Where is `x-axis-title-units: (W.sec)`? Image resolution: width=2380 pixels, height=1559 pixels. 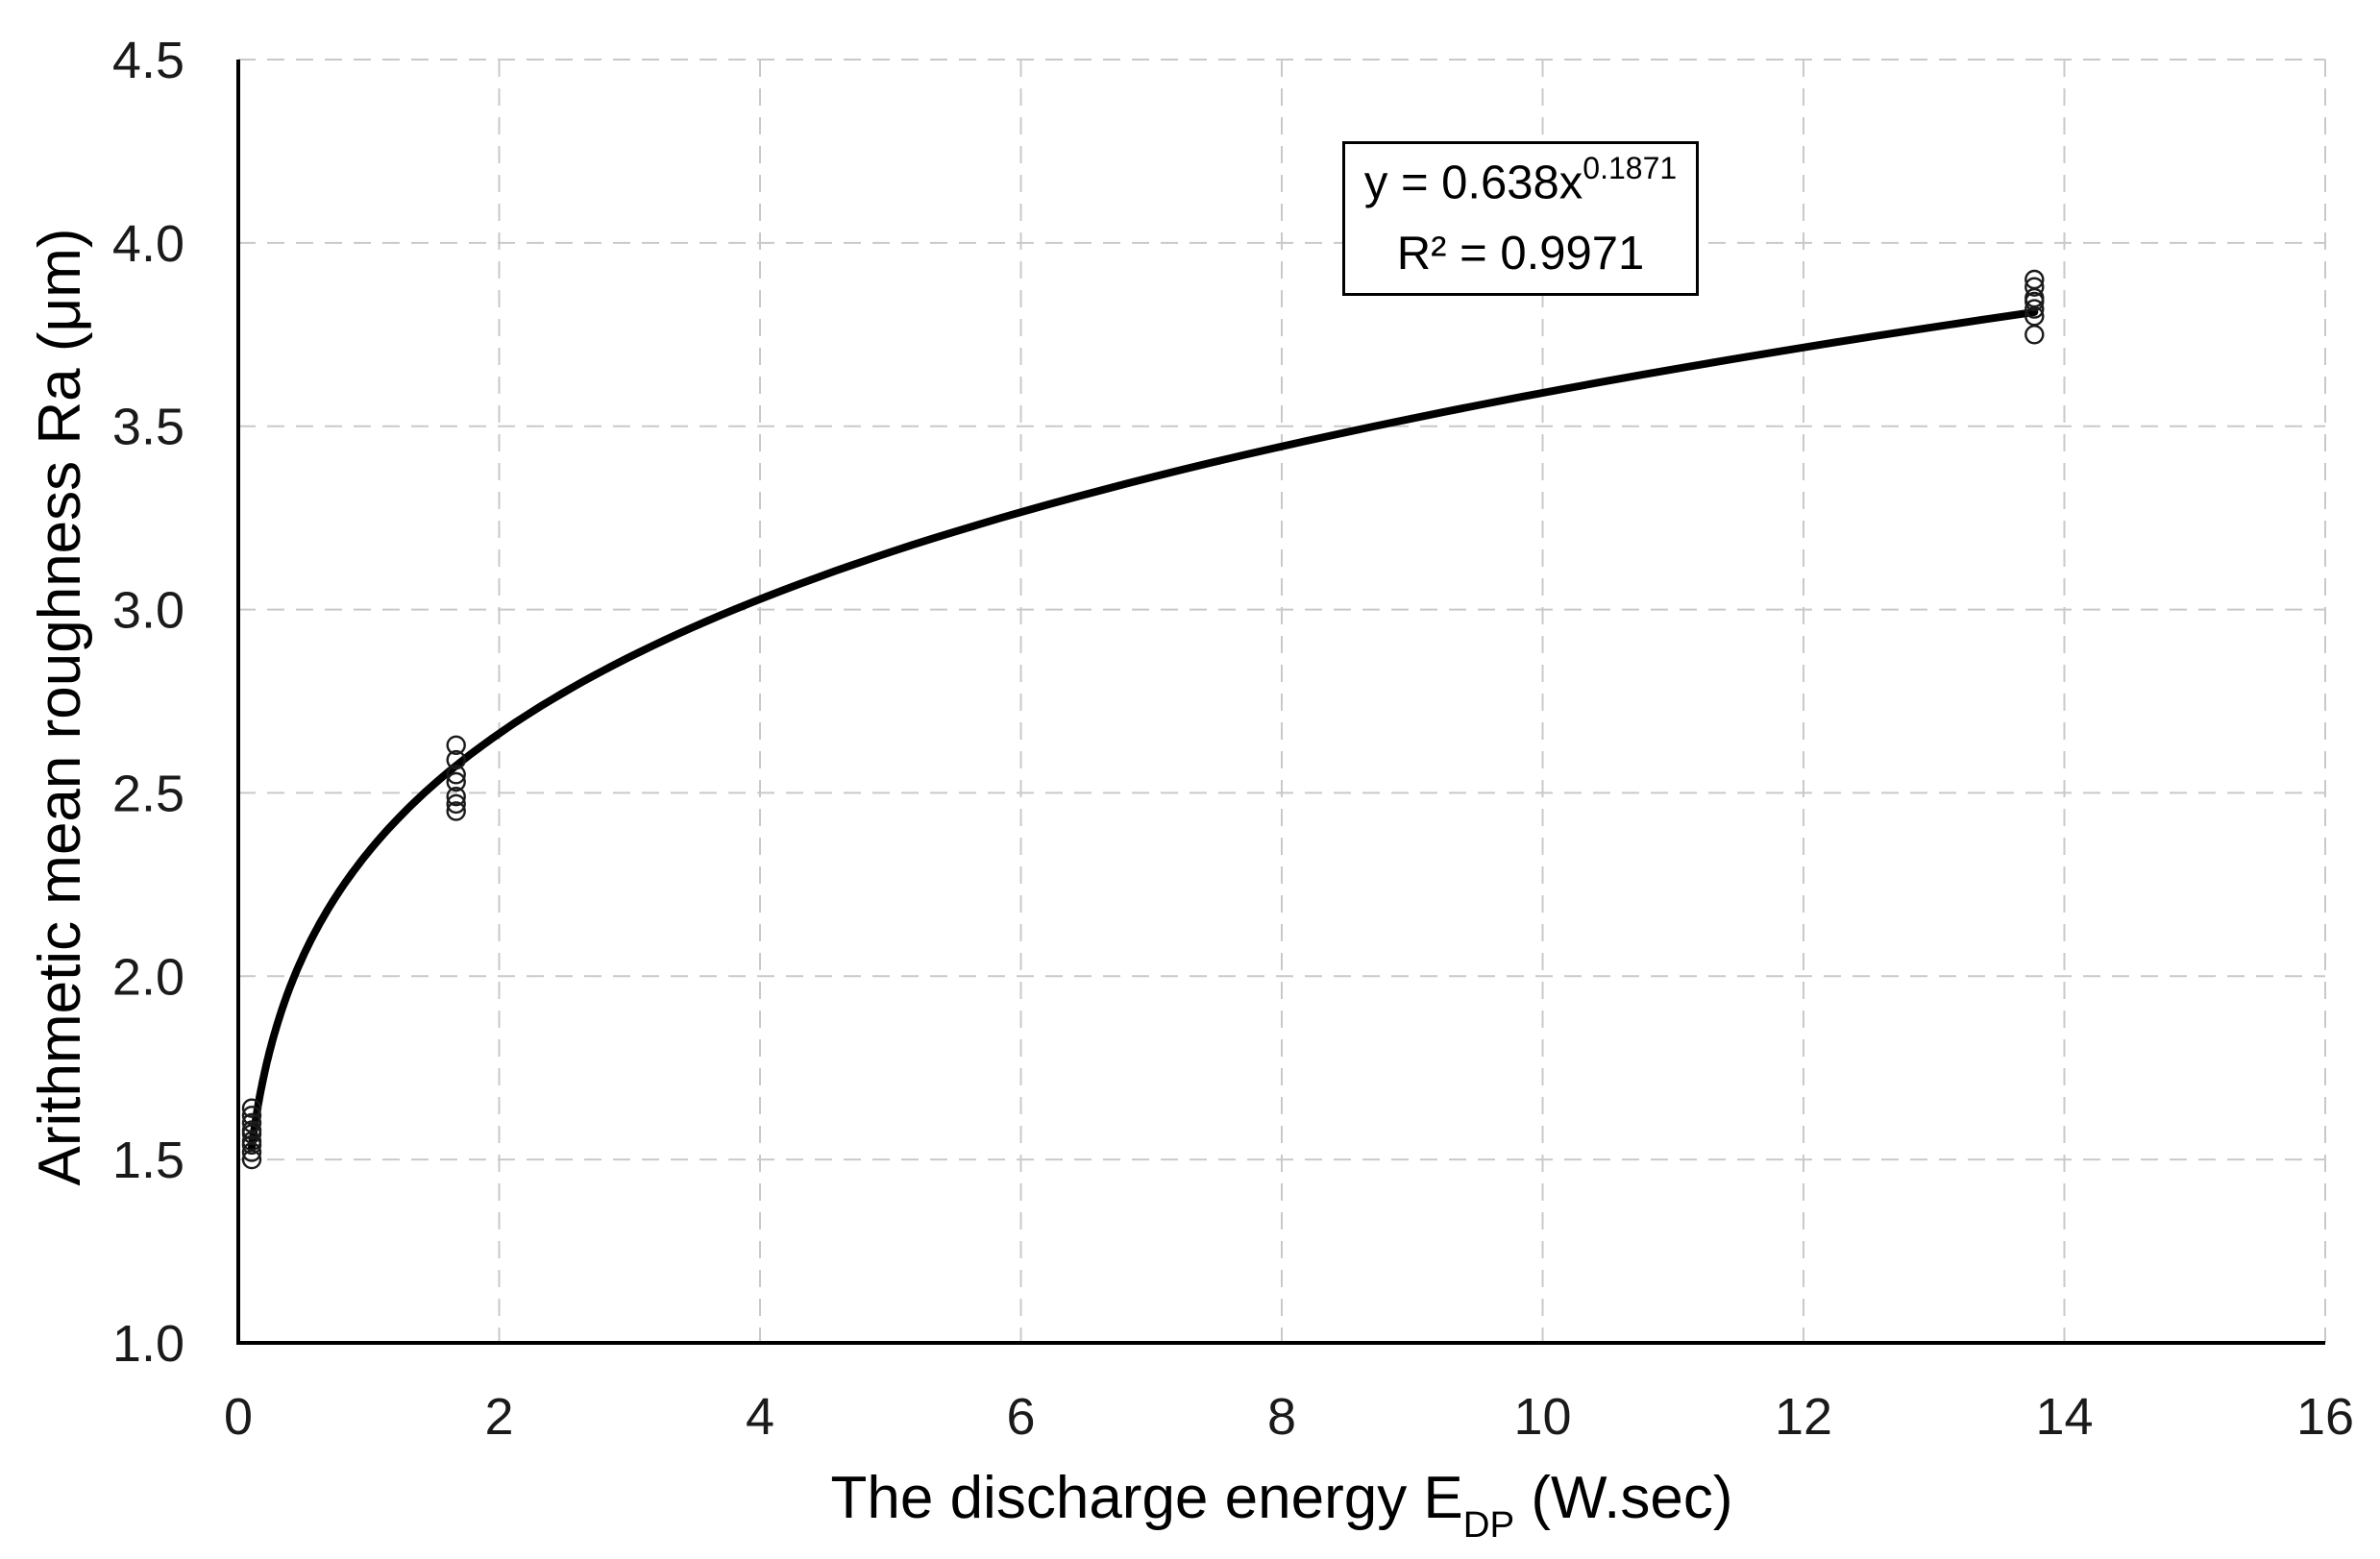
x-axis-title-units: (W.sec) is located at coordinates (1623, 1498).